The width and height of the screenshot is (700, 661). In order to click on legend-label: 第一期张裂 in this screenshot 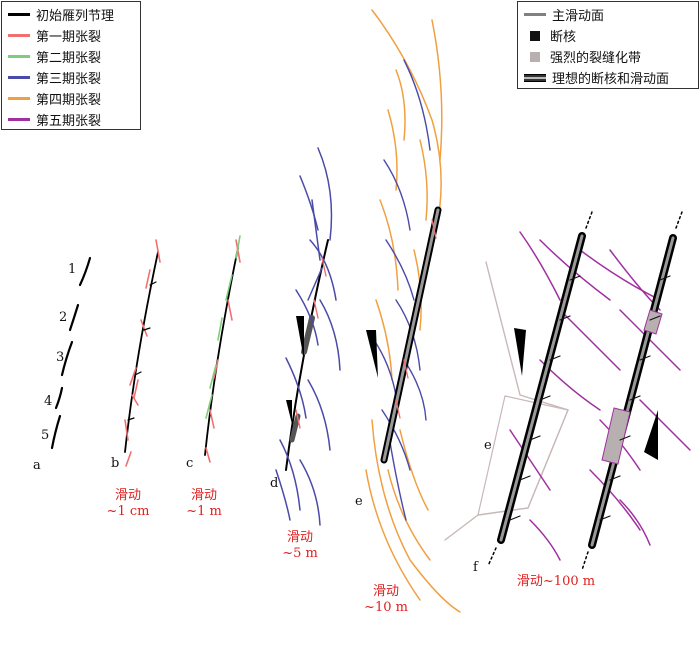, I will do `click(69, 37)`.